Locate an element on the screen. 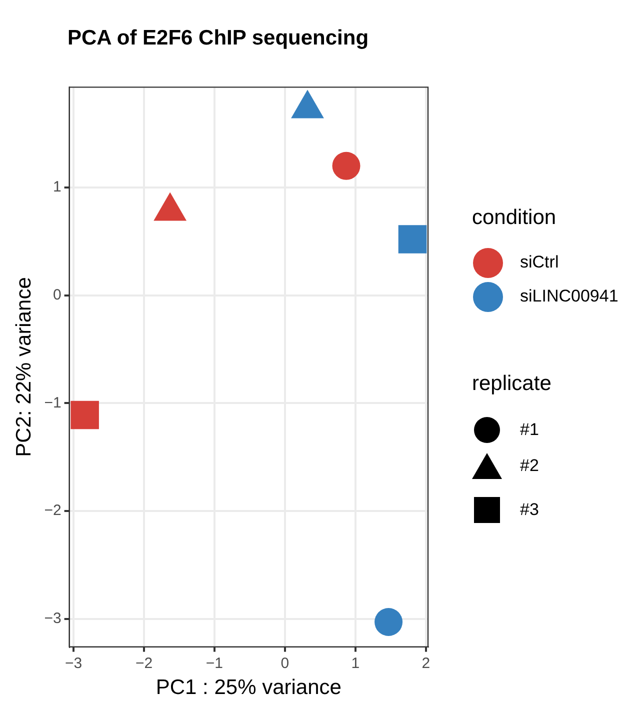 The image size is (640, 715). x-tick-label: −3 is located at coordinates (73, 663).